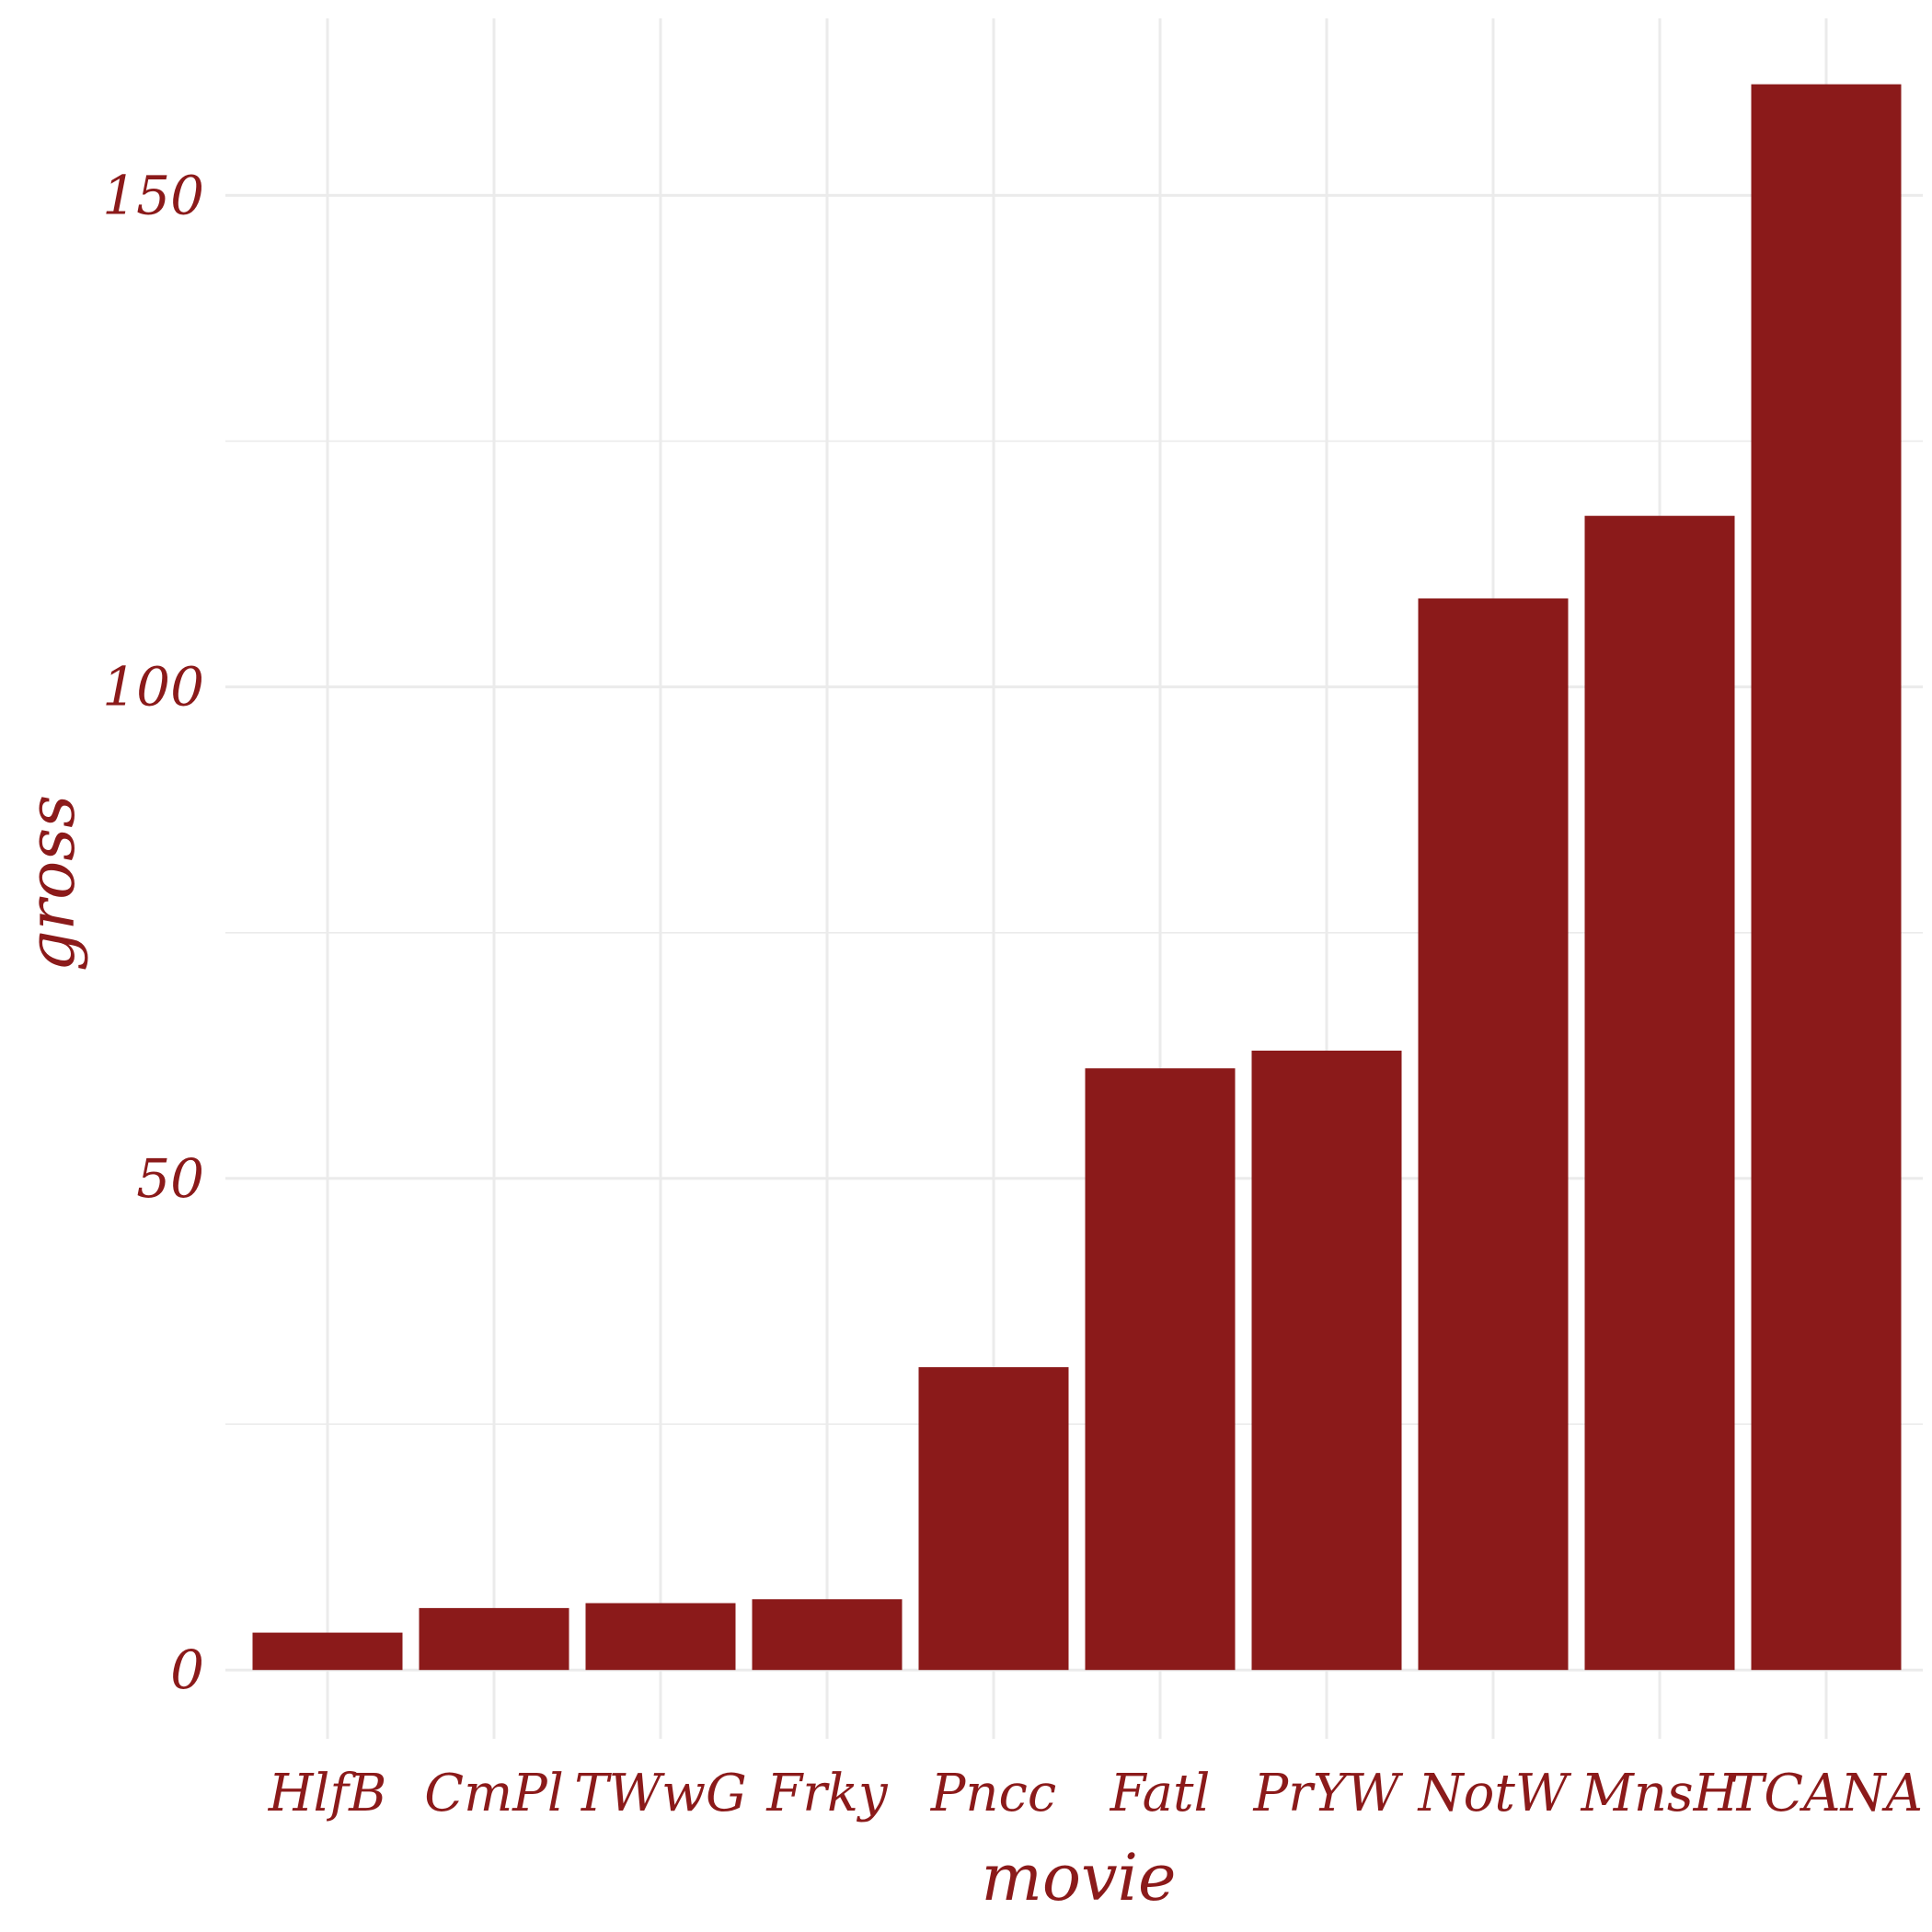 The width and height of the screenshot is (1932, 1932). Describe the element at coordinates (1493, 1134) in the screenshot. I see `bar-notw` at that location.